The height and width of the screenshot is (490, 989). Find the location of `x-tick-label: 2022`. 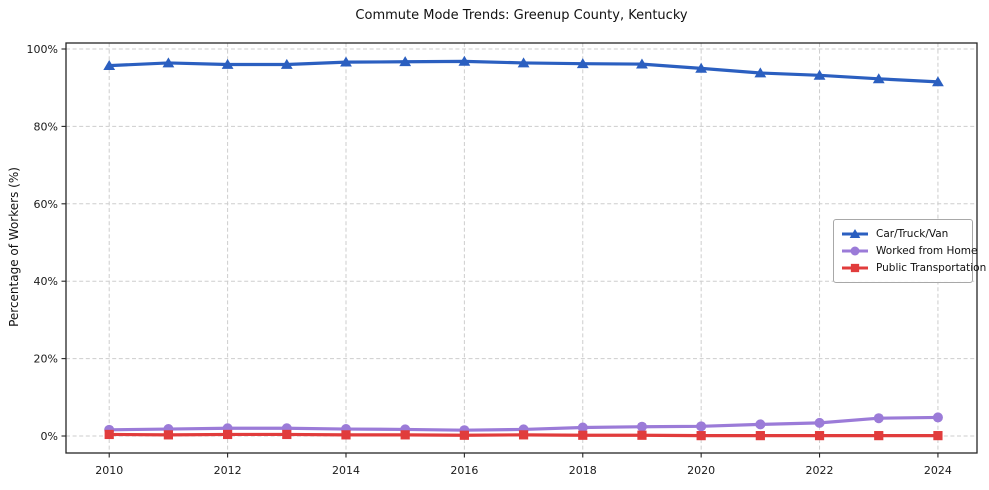

x-tick-label: 2022 is located at coordinates (820, 470).